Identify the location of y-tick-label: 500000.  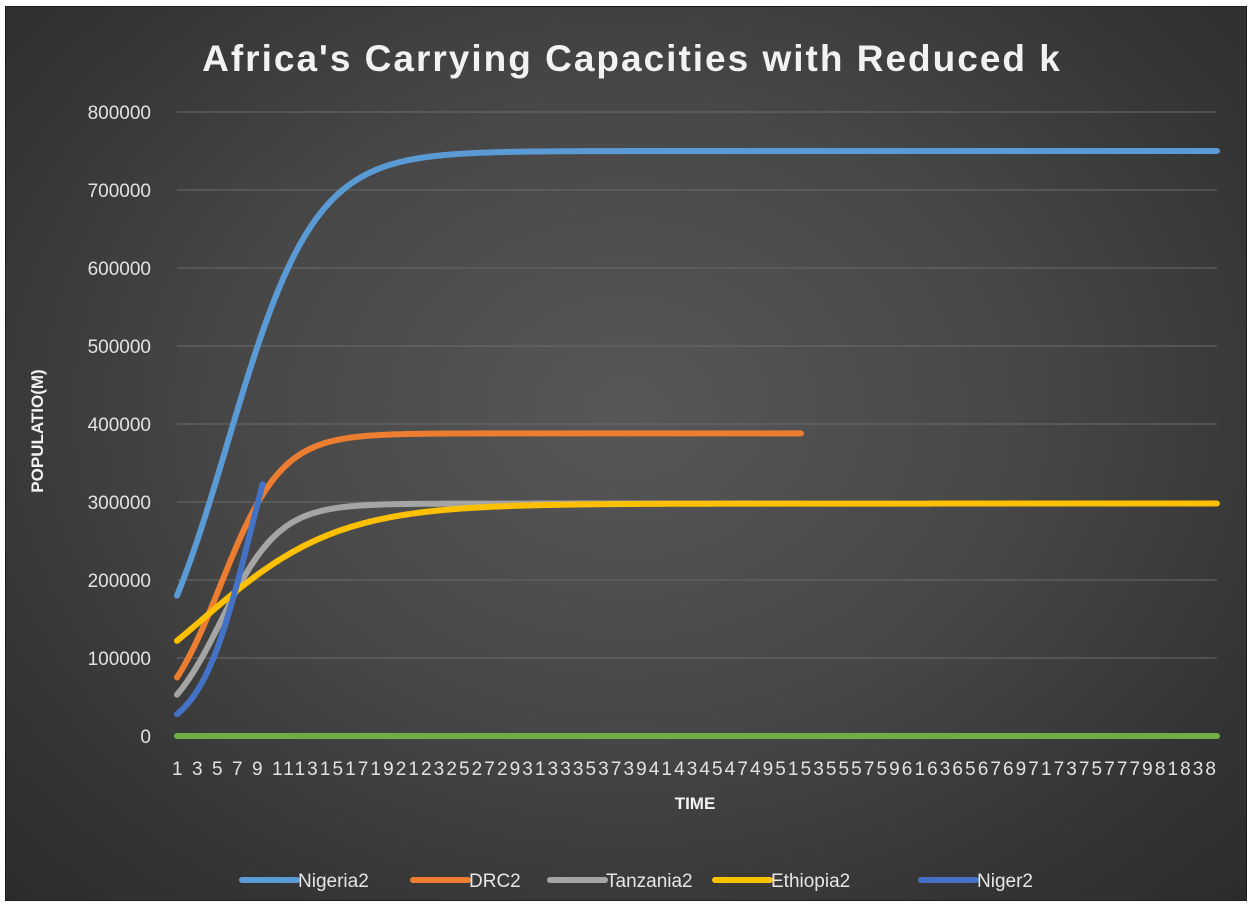
(119, 347).